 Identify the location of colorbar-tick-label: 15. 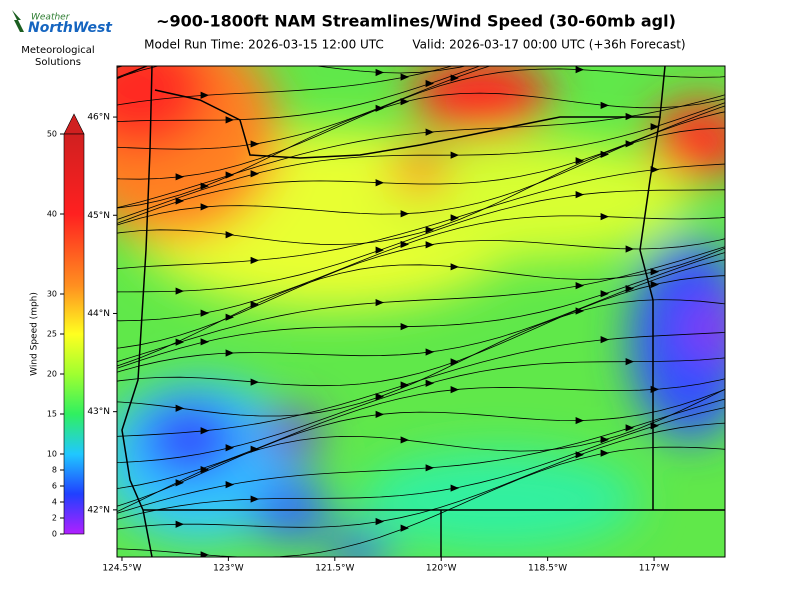
(52, 414).